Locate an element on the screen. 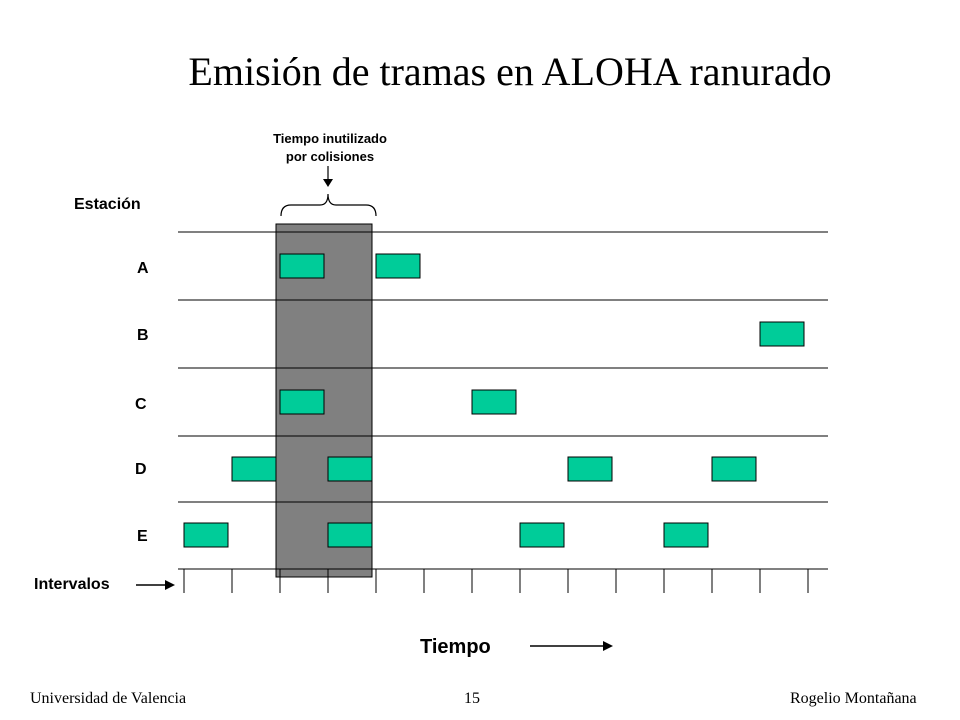  collision-brace is located at coordinates (328, 205).